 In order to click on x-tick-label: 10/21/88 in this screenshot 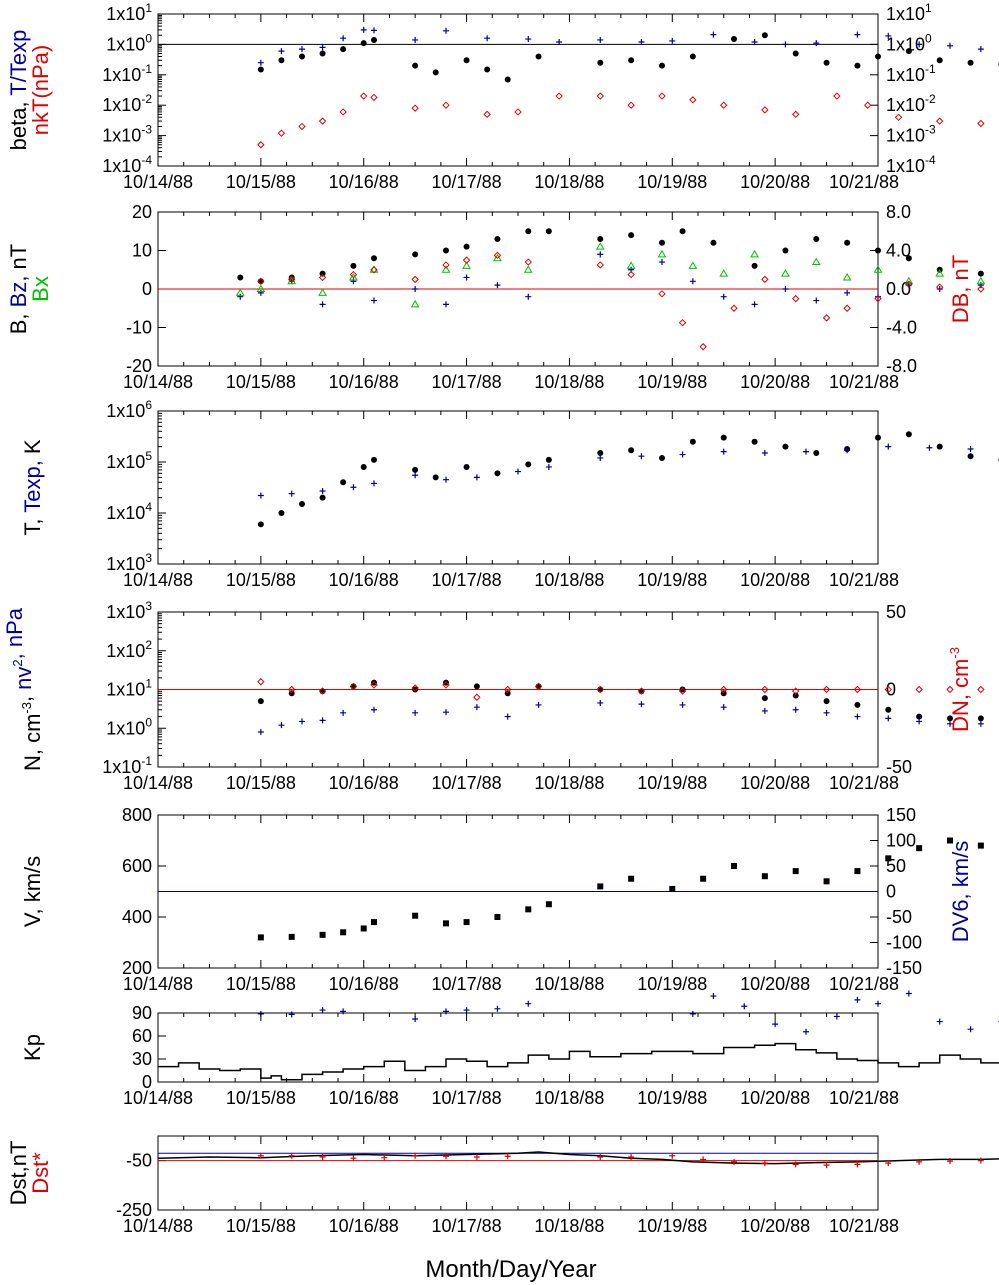, I will do `click(864, 580)`.